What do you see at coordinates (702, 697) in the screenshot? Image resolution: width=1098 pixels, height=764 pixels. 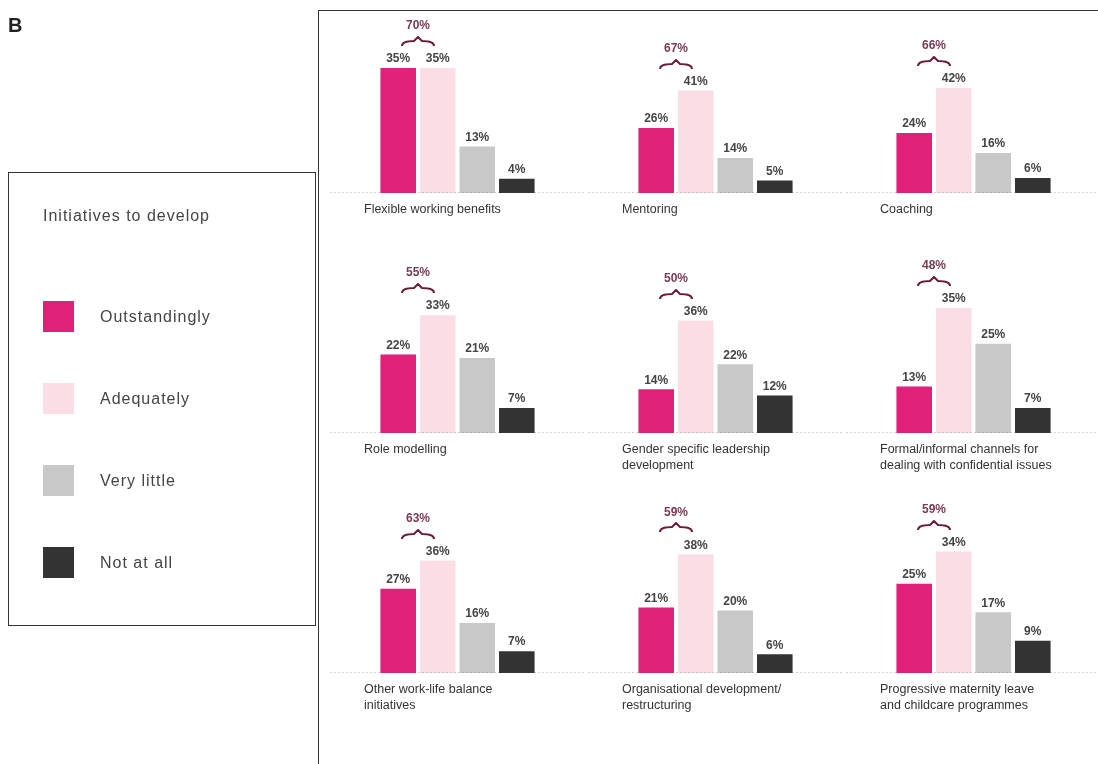 I see `x-axis-title: Organisational development/ restructuring` at bounding box center [702, 697].